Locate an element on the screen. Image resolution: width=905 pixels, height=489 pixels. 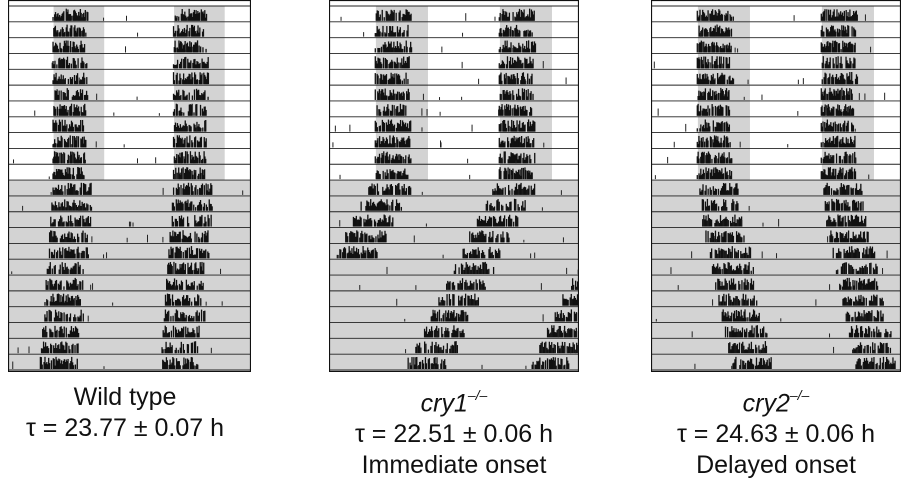
dark-phase-shading is located at coordinates (723, 108).